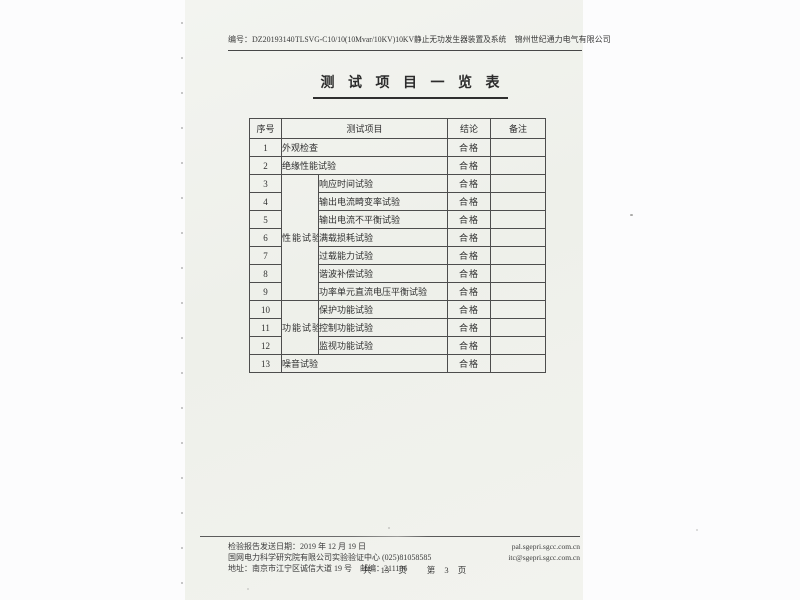 This screenshot has width=800, height=600. I want to click on test-item-cell: 满载损耗试验, so click(383, 237).